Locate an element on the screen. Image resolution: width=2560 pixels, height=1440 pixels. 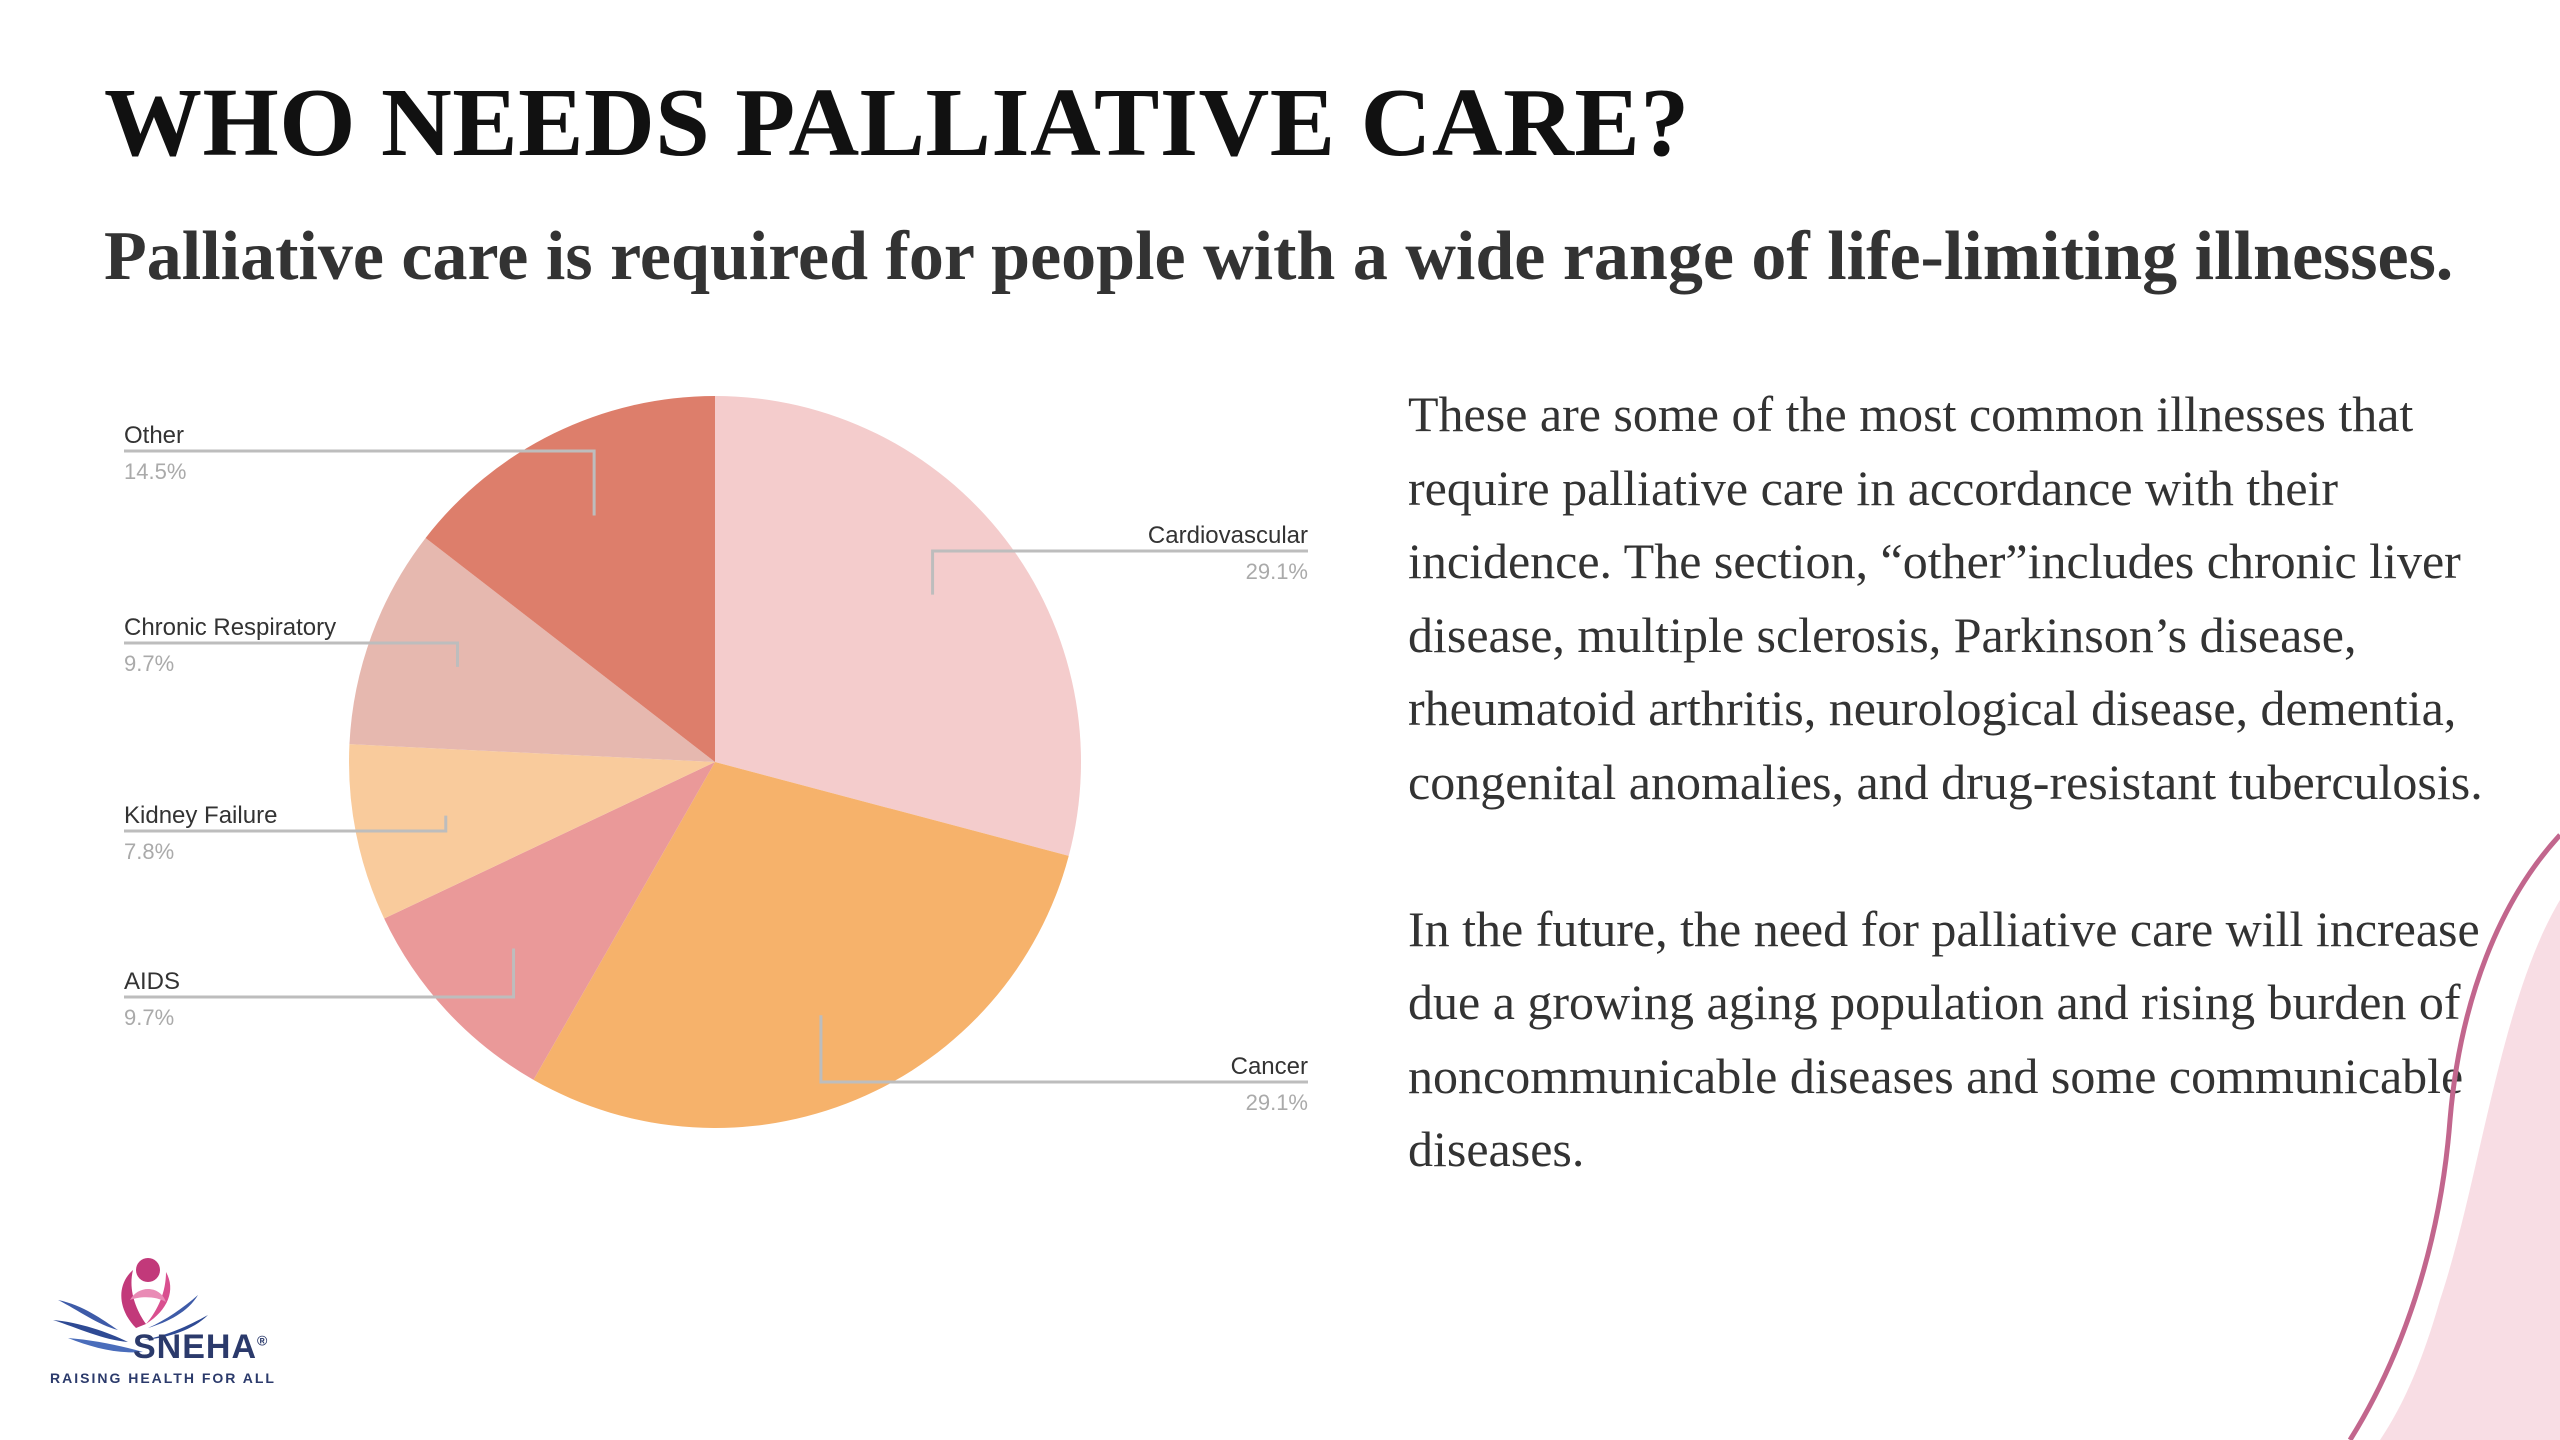
slide-title: WHO NEEDS PALLIATIVE CARE? is located at coordinates (897, 123).